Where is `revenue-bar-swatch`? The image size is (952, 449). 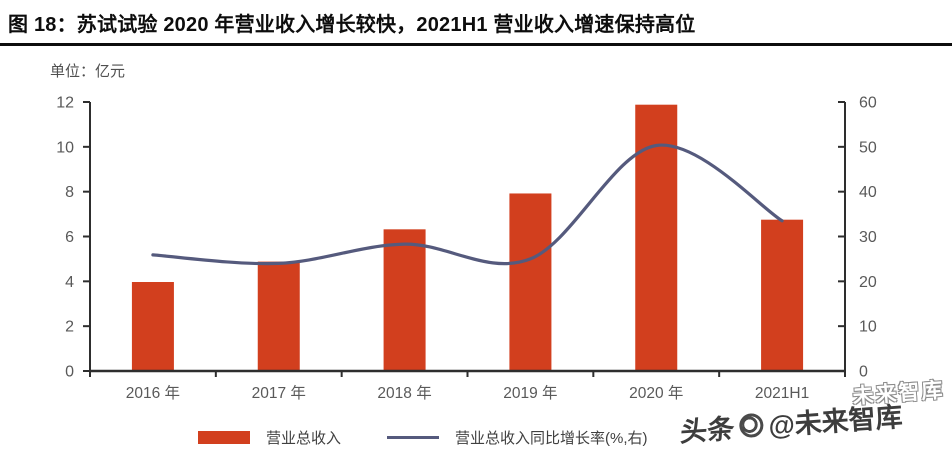 revenue-bar-swatch is located at coordinates (224, 437).